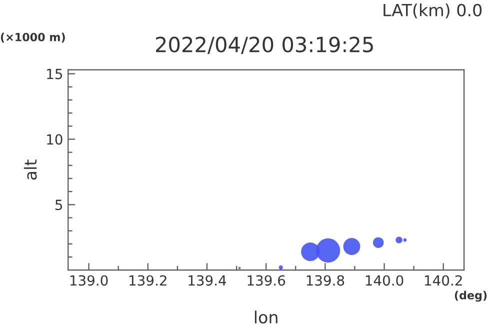 Image resolution: width=490 pixels, height=331 pixels. Describe the element at coordinates (267, 280) in the screenshot. I see `x-tick-label: 139.6` at that location.